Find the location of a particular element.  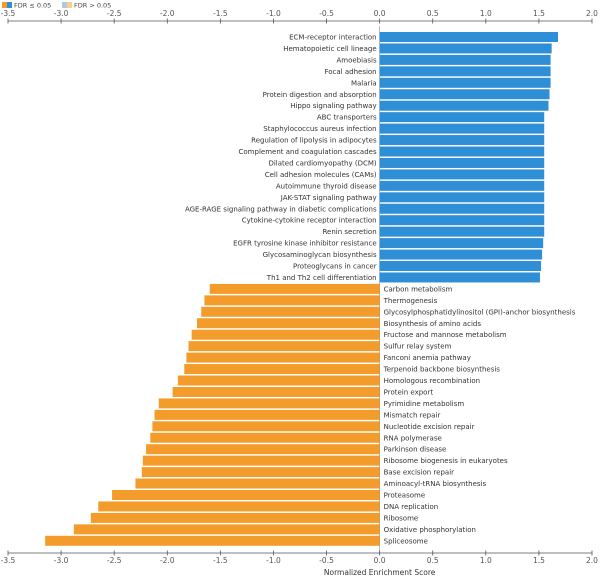

bar-label-30: Homologous recombination is located at coordinates (432, 381).